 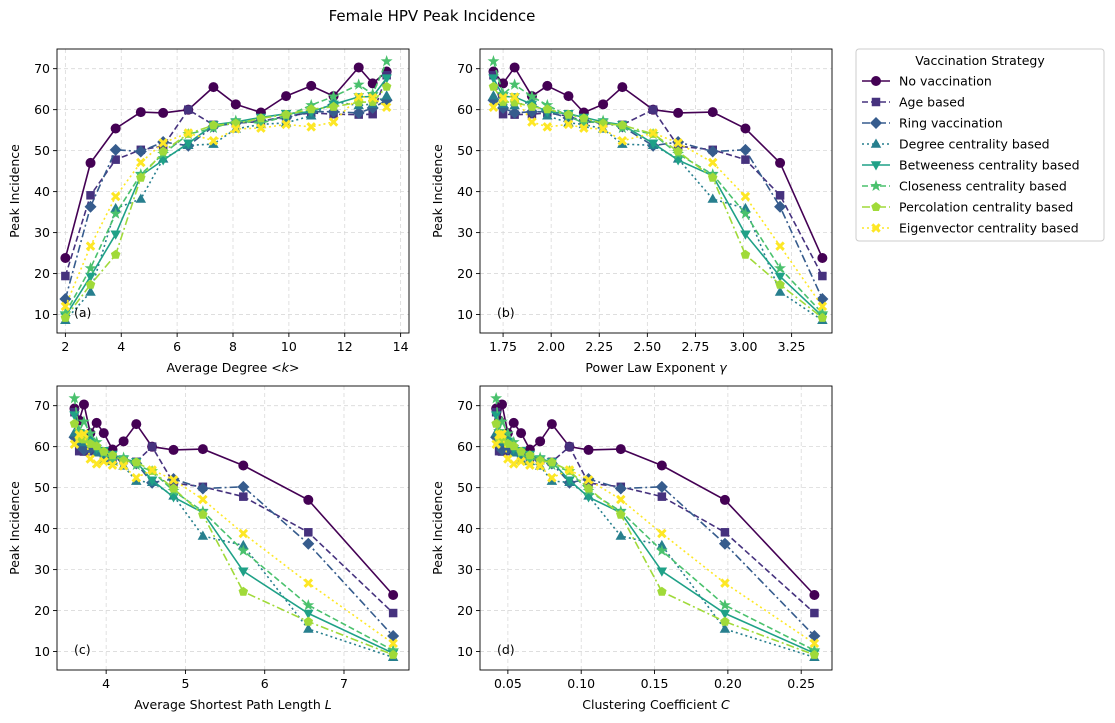 I want to click on legend-box, so click(x=980, y=145).